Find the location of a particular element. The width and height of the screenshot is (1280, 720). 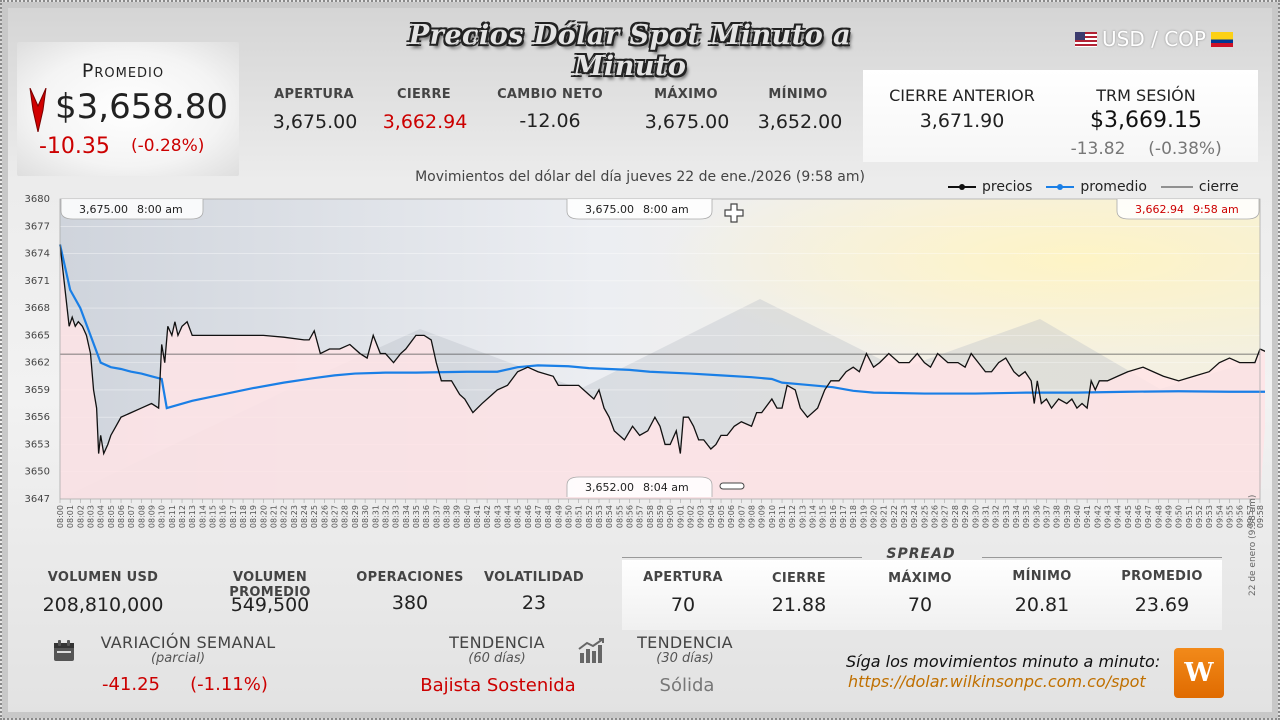

stat-min-label: MÍNIMO is located at coordinates (798, 94).